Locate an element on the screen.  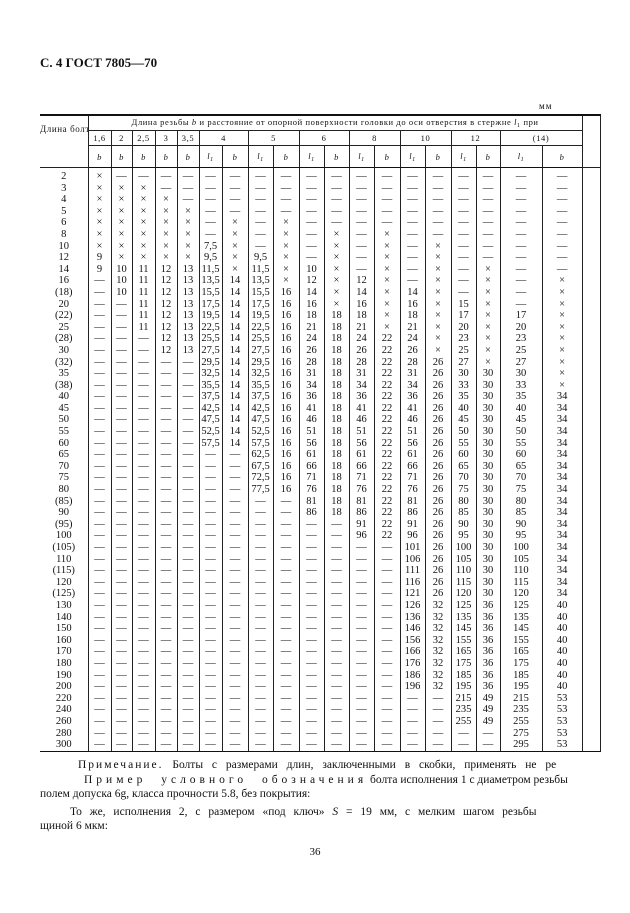
value-cell: 61 is located at coordinates (412, 455).